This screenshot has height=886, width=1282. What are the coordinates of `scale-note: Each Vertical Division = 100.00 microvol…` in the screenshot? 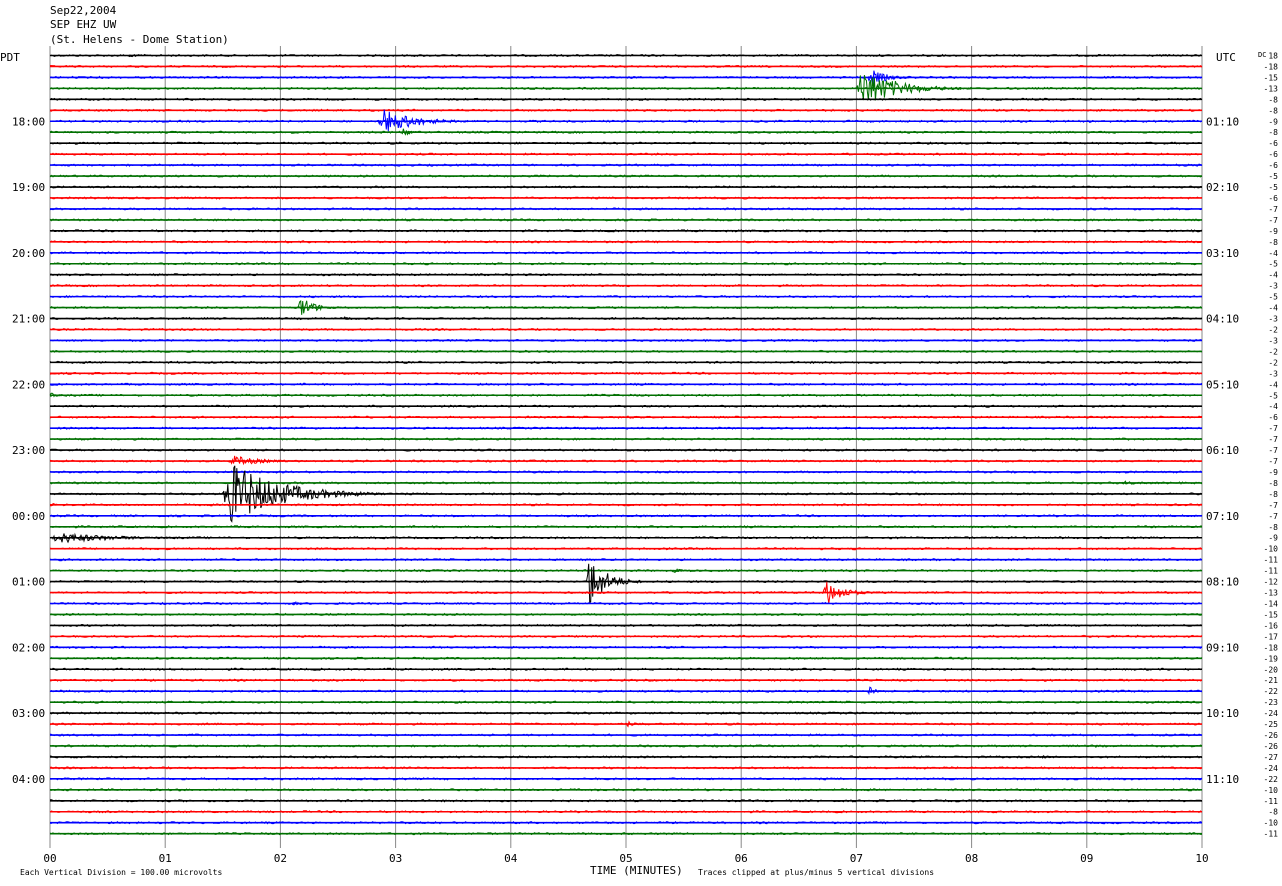 It's located at (121, 872).